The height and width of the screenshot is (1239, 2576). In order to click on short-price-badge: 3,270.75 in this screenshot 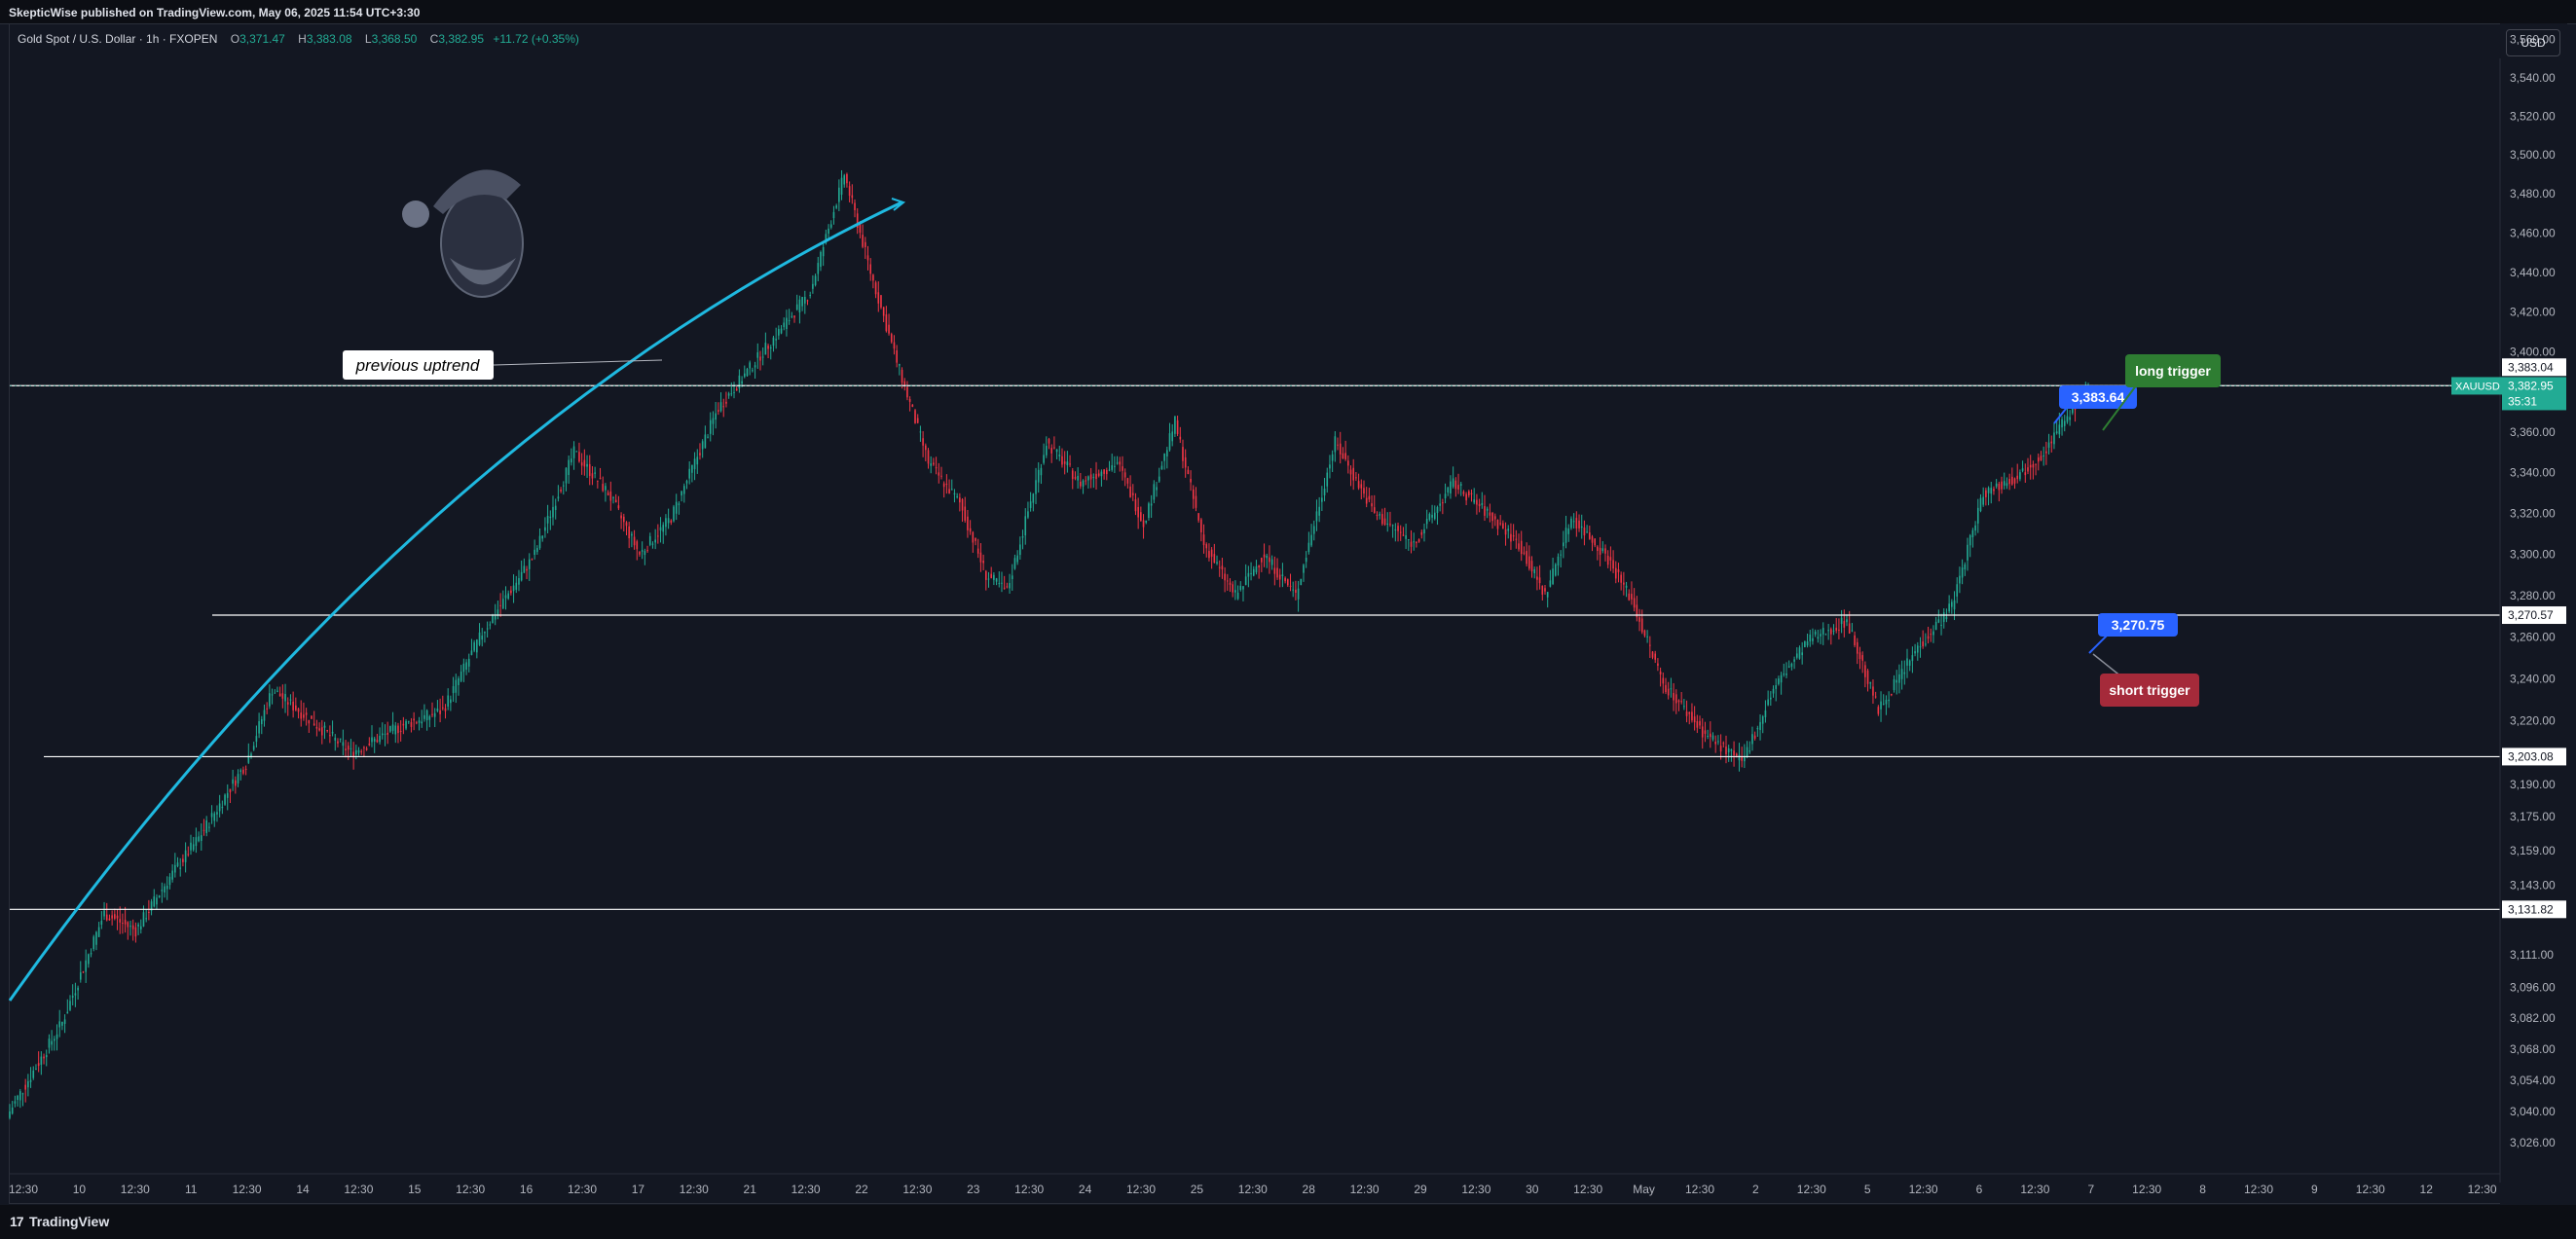, I will do `click(2138, 625)`.